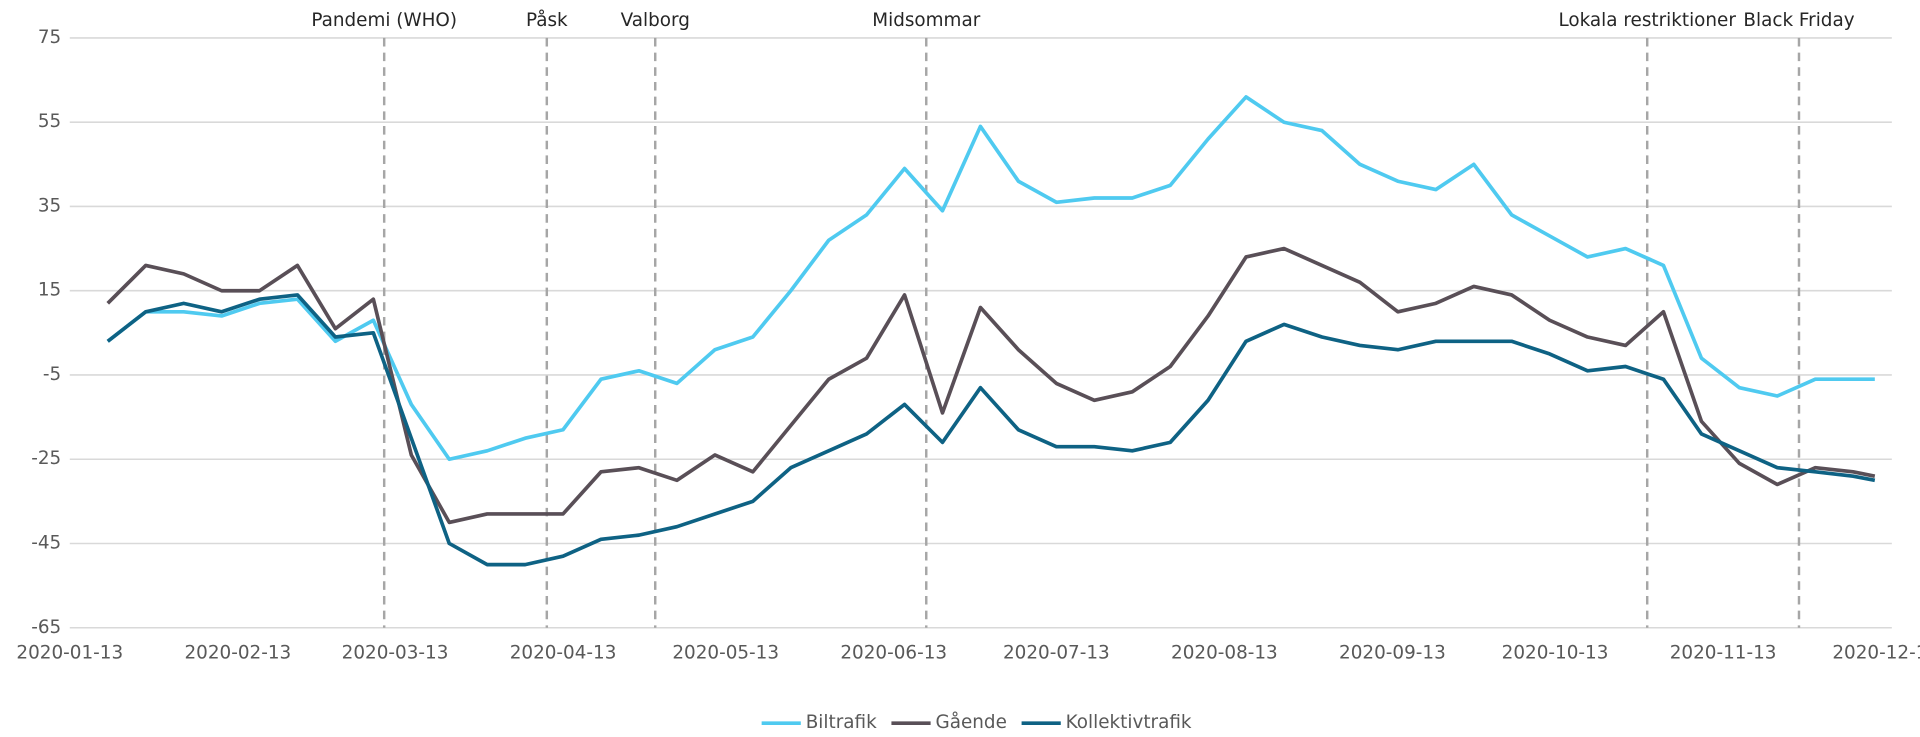 This screenshot has width=1920, height=737. Describe the element at coordinates (1056, 652) in the screenshot. I see `x-tick-label: 2020-07-13` at that location.